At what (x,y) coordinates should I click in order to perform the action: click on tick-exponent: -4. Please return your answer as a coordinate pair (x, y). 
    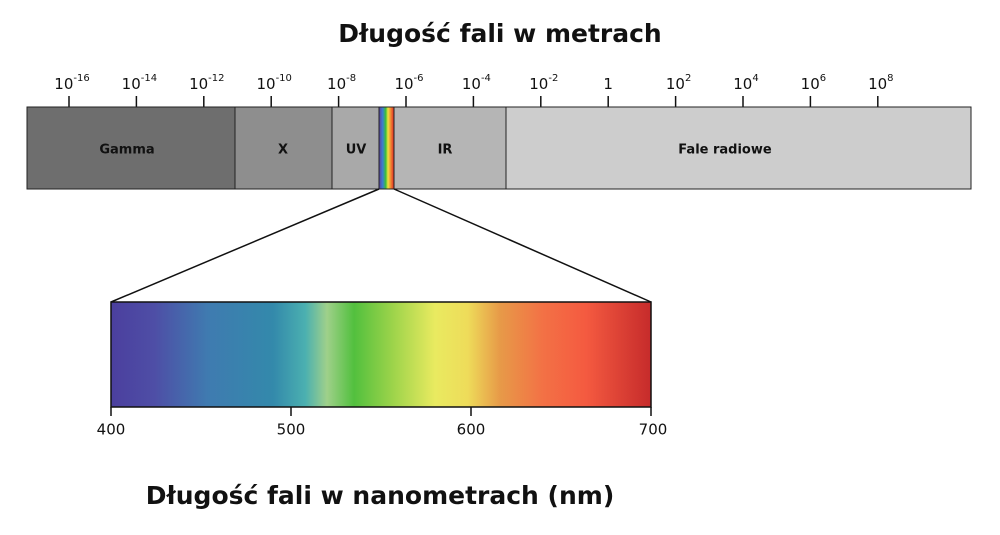
    Looking at the image, I should click on (486, 78).